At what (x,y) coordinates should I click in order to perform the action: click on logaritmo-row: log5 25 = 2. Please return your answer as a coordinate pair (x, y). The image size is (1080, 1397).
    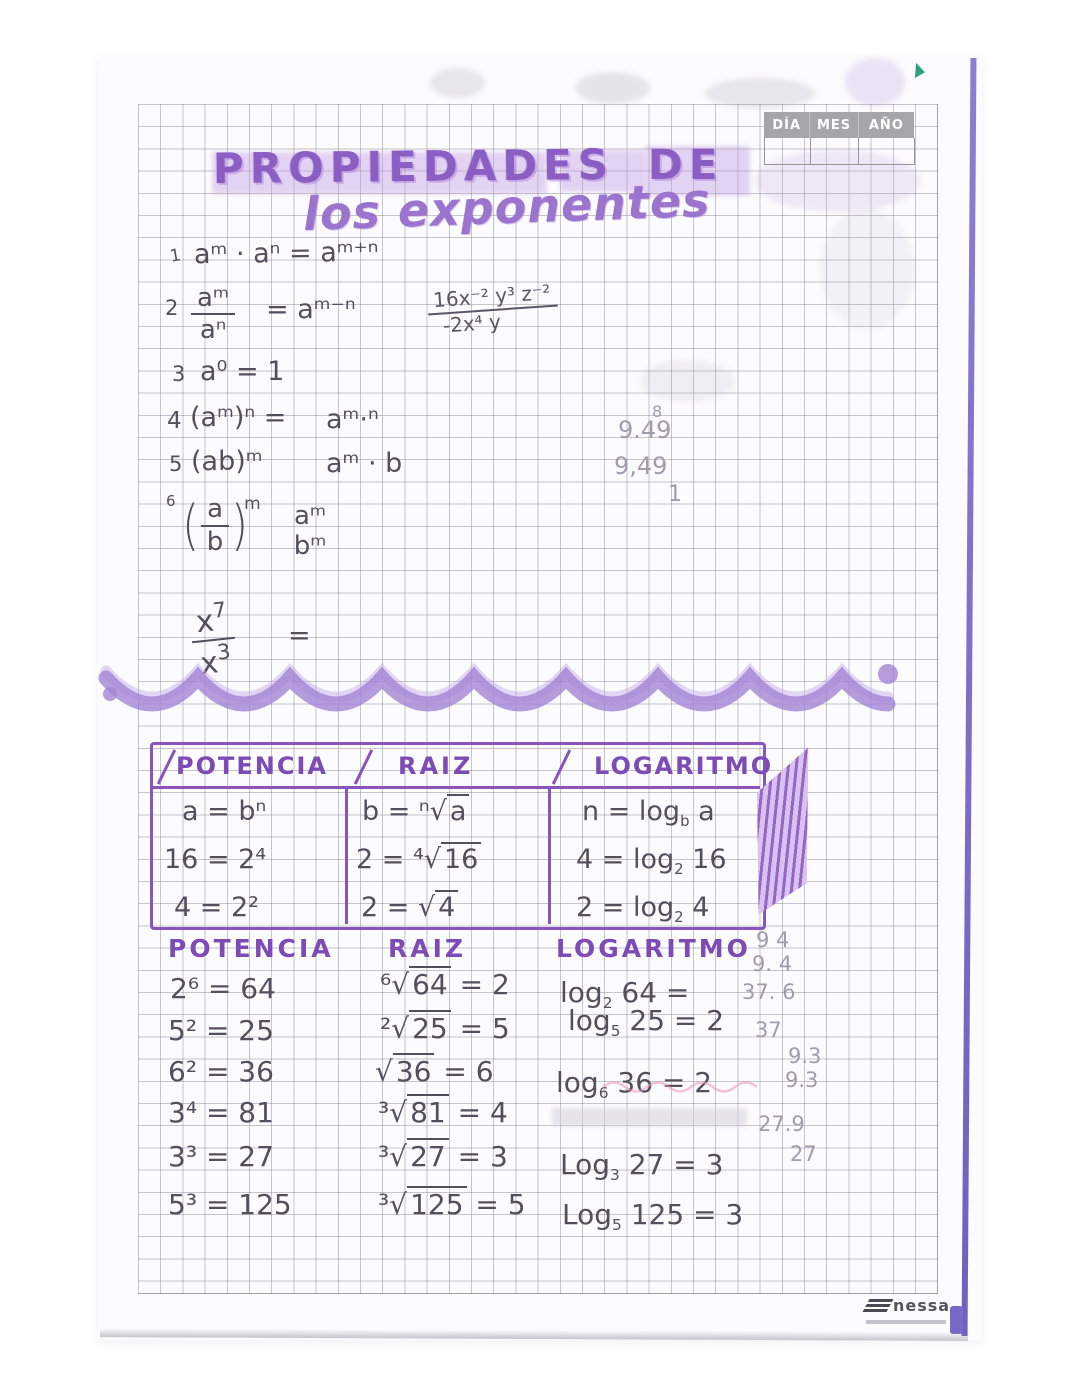
    Looking at the image, I should click on (646, 1022).